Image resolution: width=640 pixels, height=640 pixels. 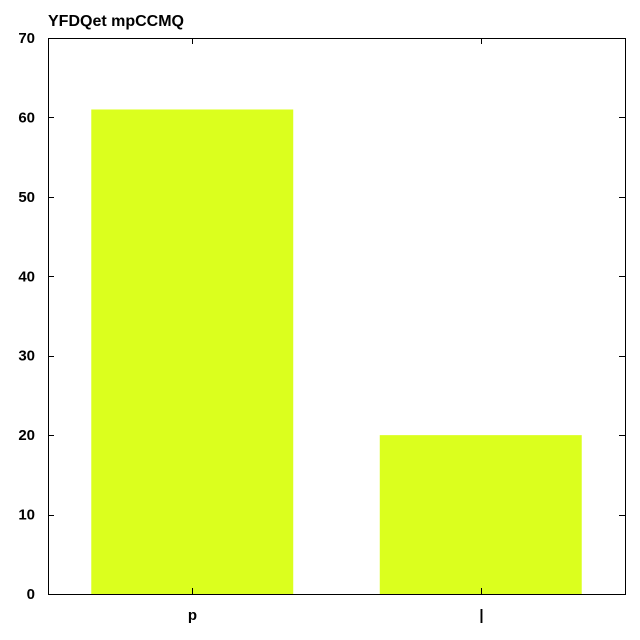 I want to click on y-tick-label: 0, so click(x=31, y=594).